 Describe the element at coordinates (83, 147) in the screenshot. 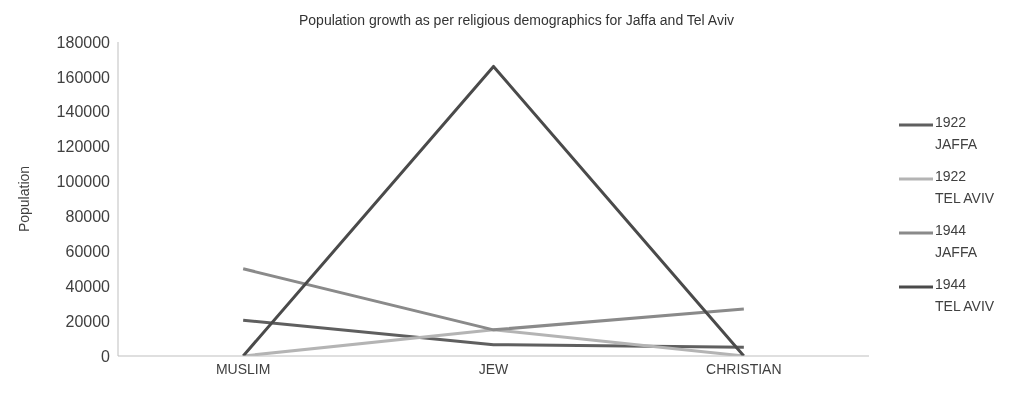

I see `y-tick-label: 120000` at that location.